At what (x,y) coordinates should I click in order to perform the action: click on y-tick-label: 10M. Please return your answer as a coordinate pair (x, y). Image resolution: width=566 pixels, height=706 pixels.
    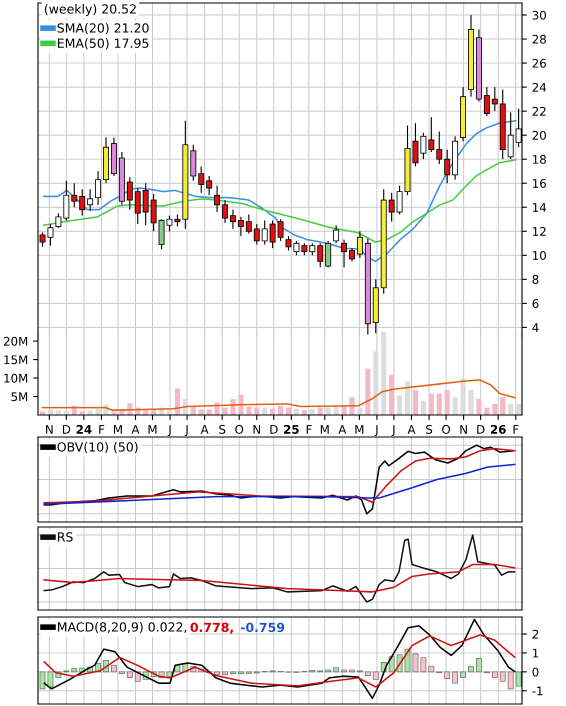
    Looking at the image, I should click on (16, 378).